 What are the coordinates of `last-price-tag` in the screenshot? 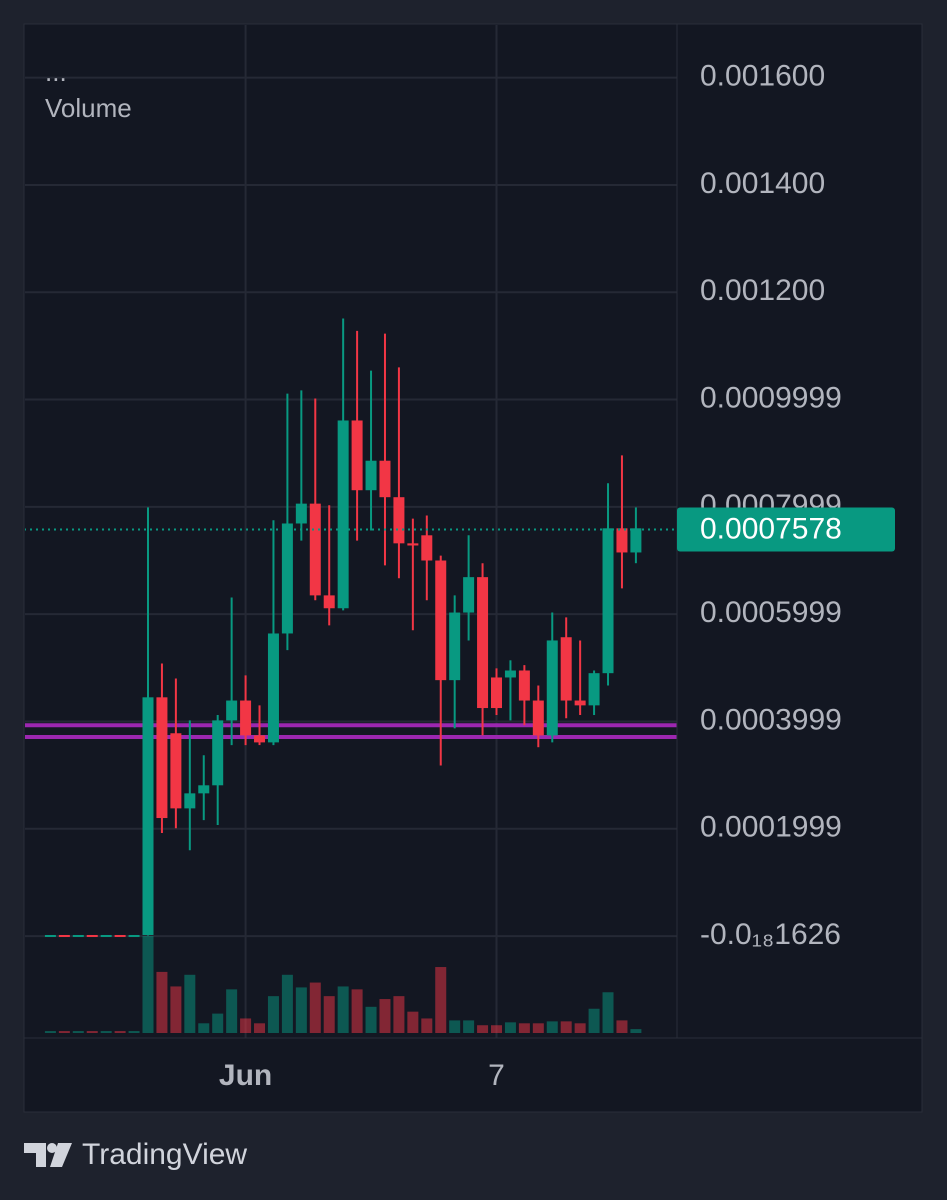 It's located at (786, 529).